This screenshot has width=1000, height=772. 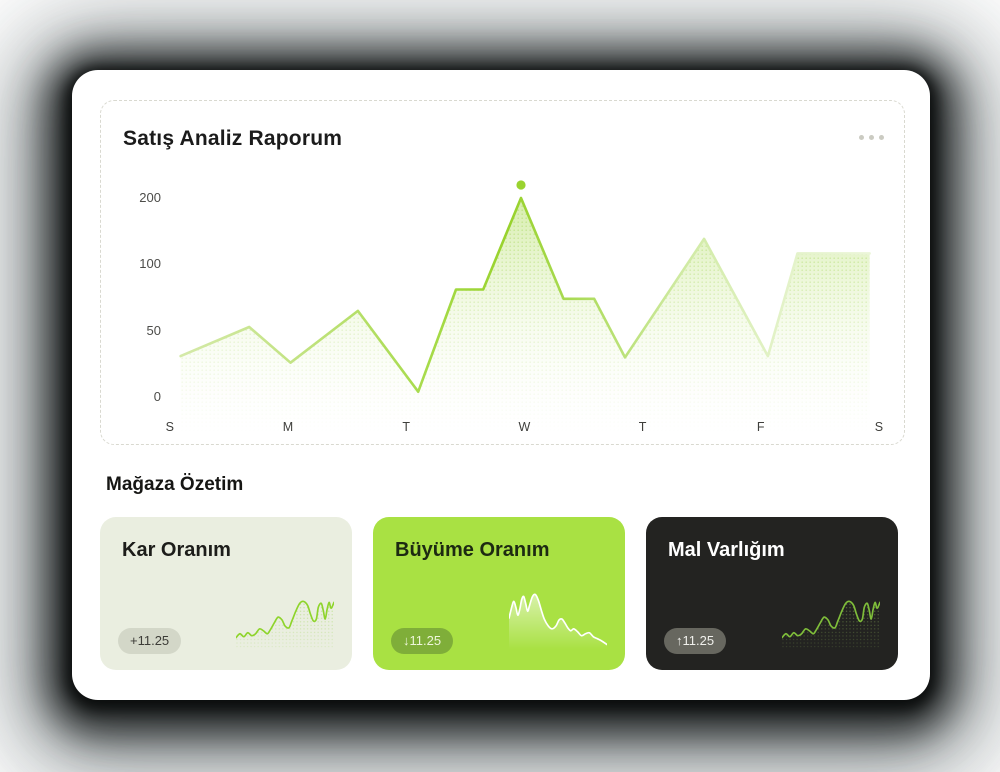 What do you see at coordinates (695, 641) in the screenshot?
I see `trend-badge: ↑11.25` at bounding box center [695, 641].